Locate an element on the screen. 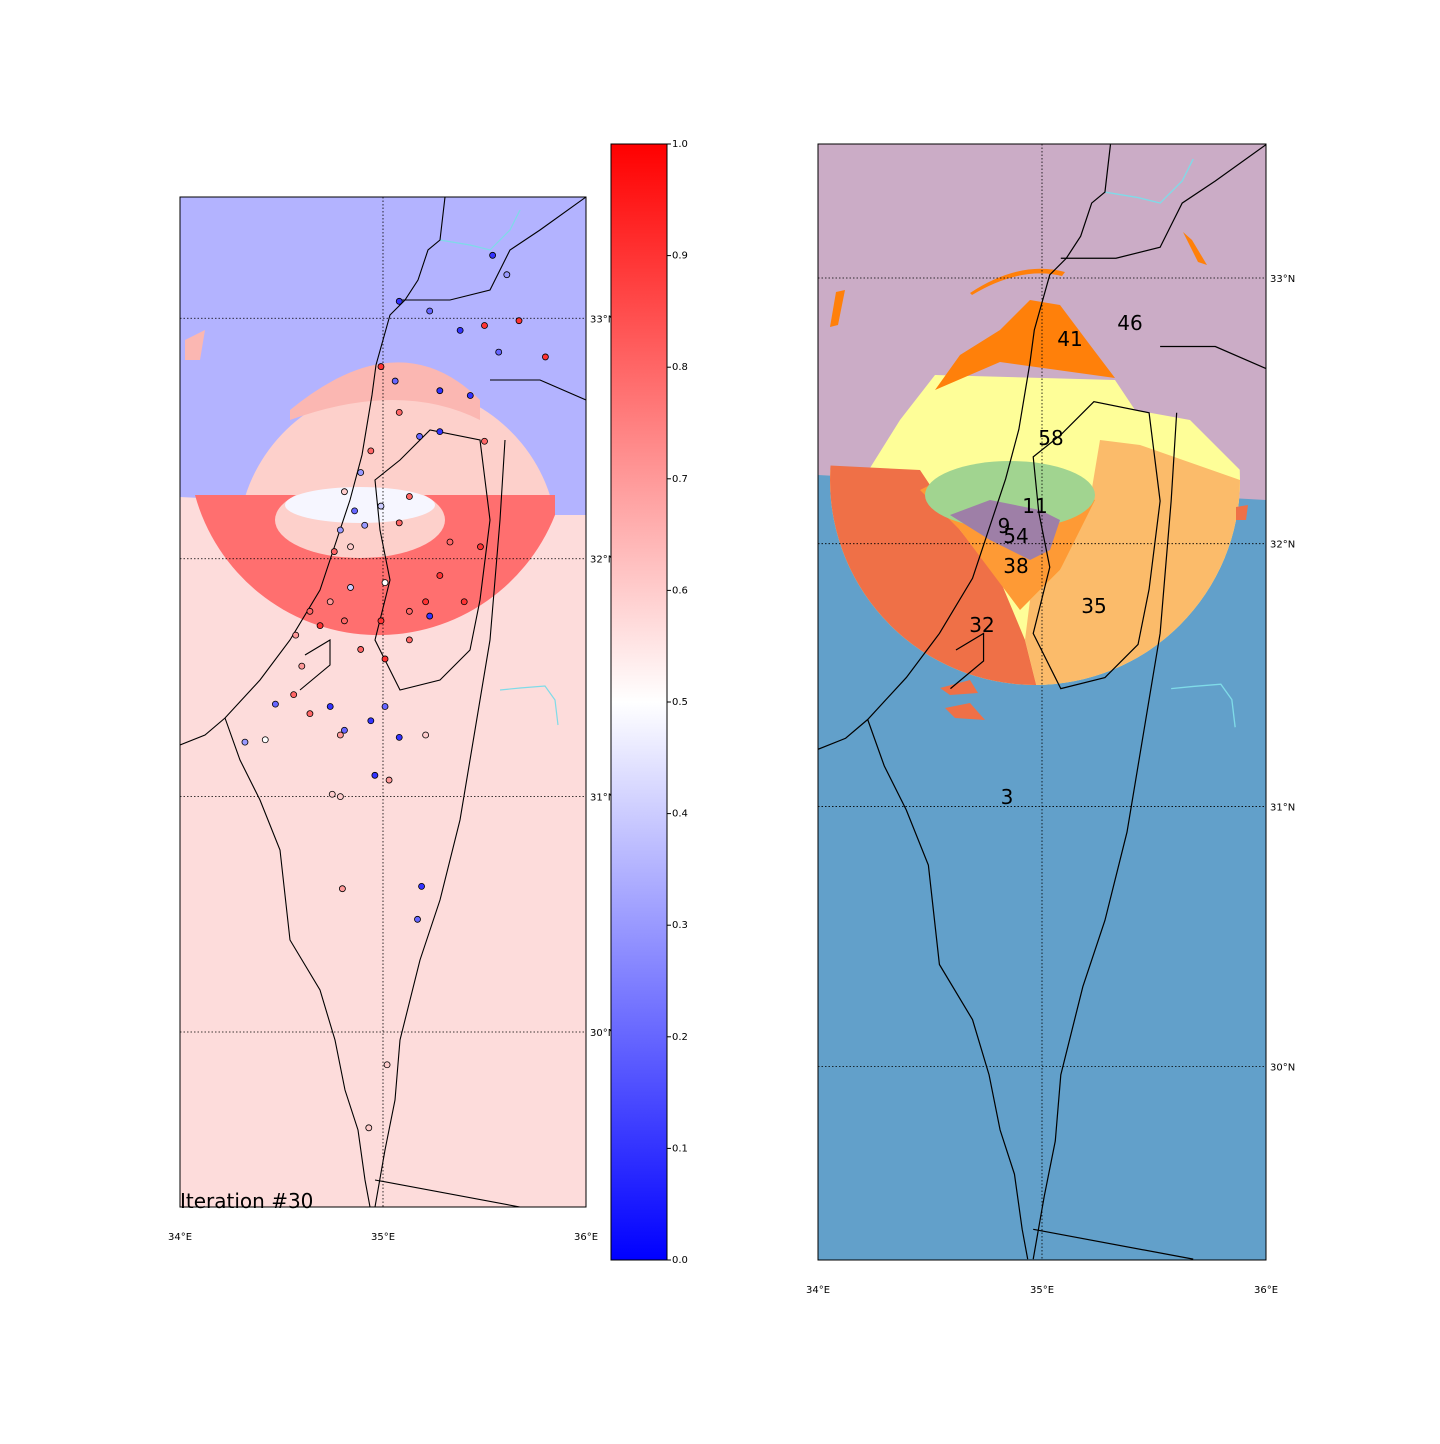 This screenshot has width=1440, height=1444. colorbar-tick-label: 0.7 is located at coordinates (680, 479).